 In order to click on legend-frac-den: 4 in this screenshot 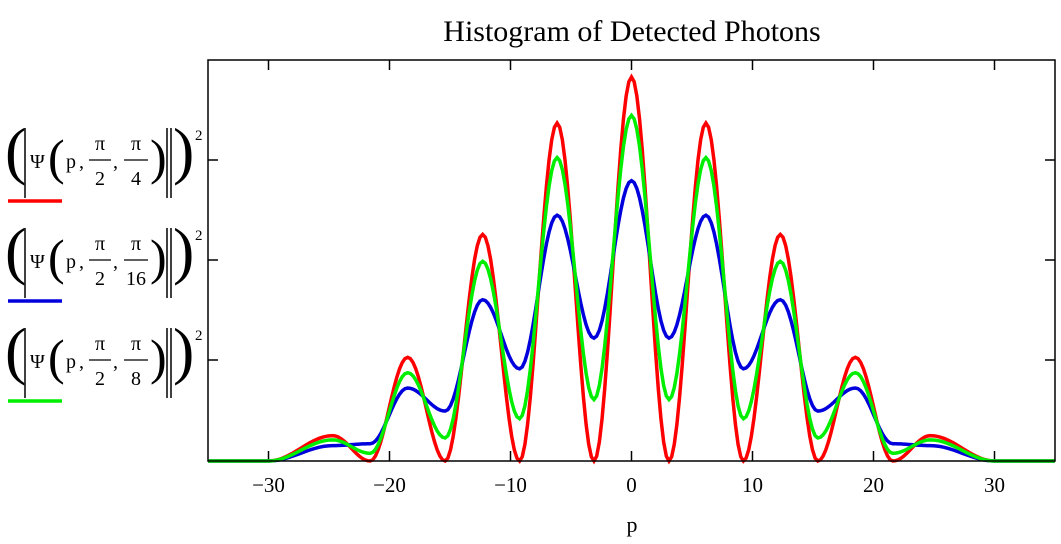, I will do `click(136, 179)`.